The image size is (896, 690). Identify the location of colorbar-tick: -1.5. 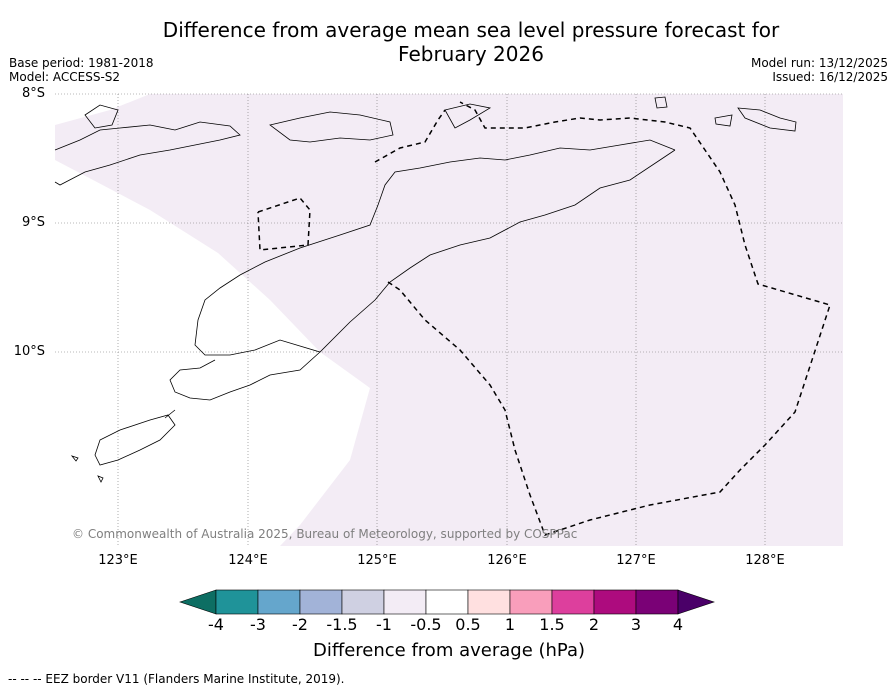
(342, 624).